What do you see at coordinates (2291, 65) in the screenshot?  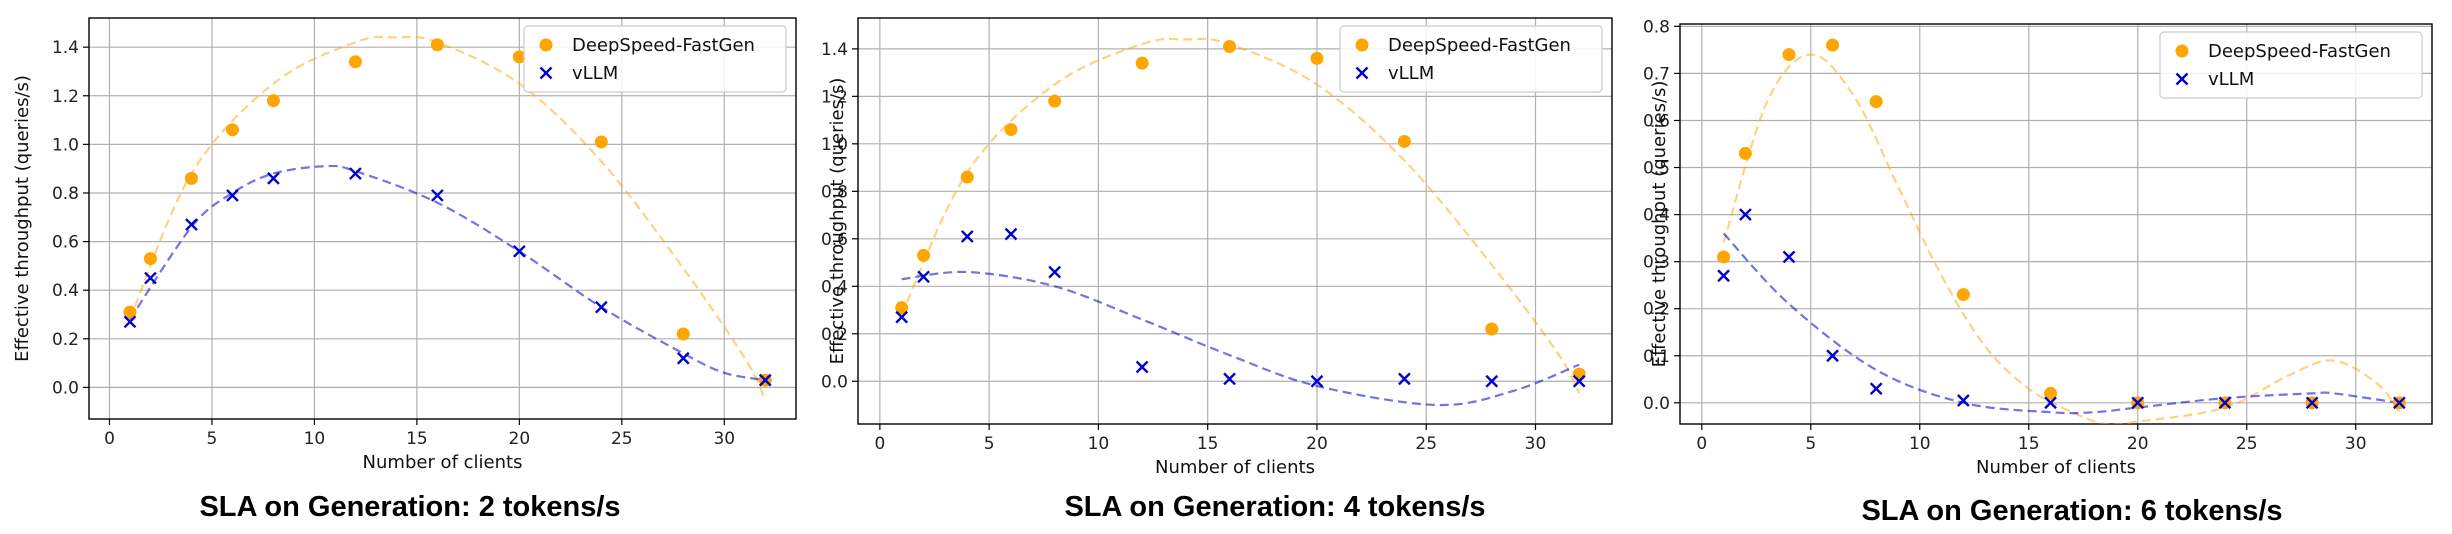 I see `legend-box` at bounding box center [2291, 65].